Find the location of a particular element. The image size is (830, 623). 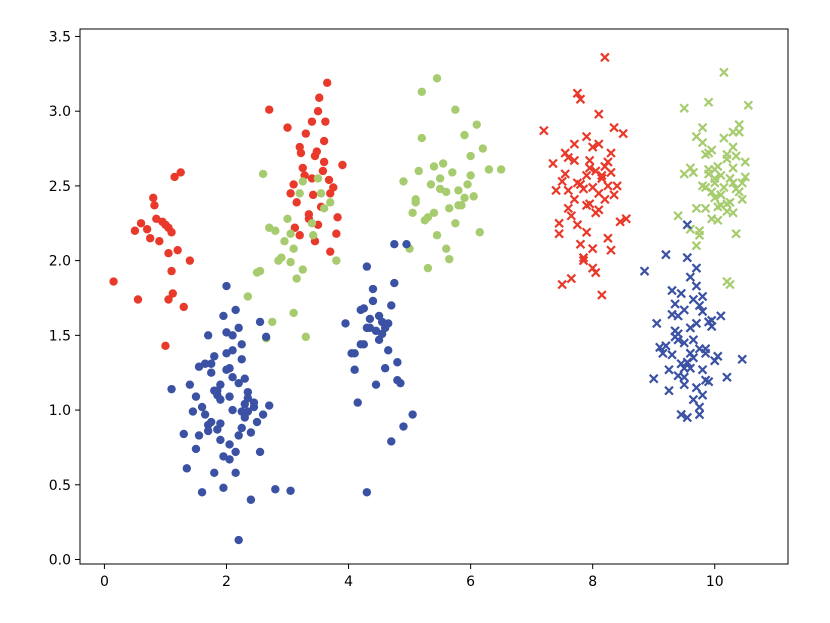

x-tick-label: 2 is located at coordinates (226, 582).